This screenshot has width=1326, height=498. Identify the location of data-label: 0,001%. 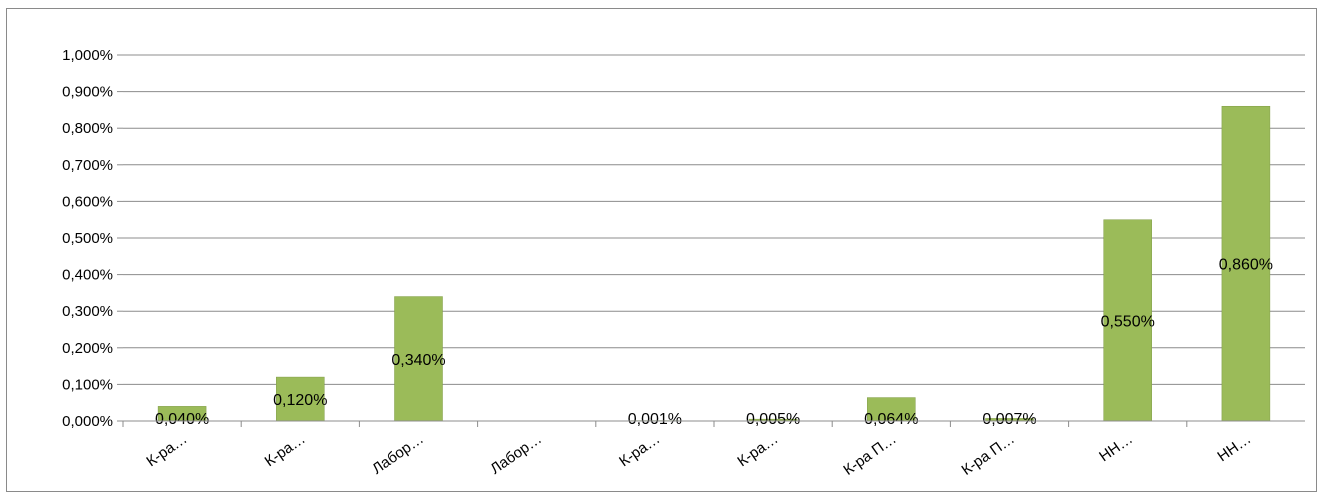
(655, 419).